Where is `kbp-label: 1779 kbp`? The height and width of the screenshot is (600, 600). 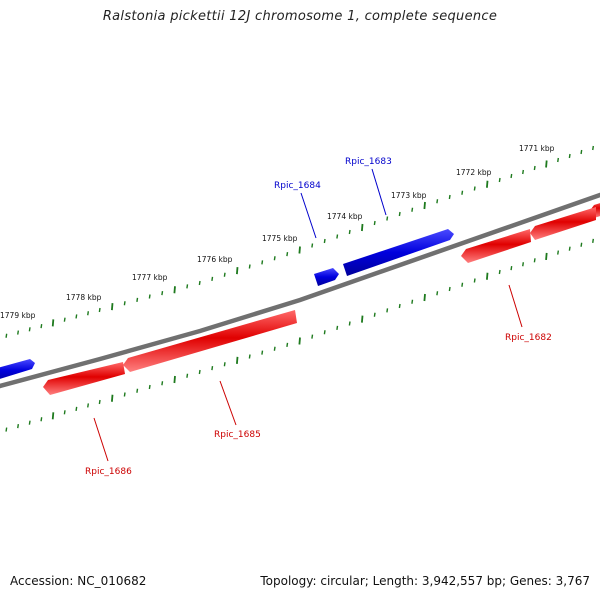
kbp-label: 1779 kbp is located at coordinates (18, 315).